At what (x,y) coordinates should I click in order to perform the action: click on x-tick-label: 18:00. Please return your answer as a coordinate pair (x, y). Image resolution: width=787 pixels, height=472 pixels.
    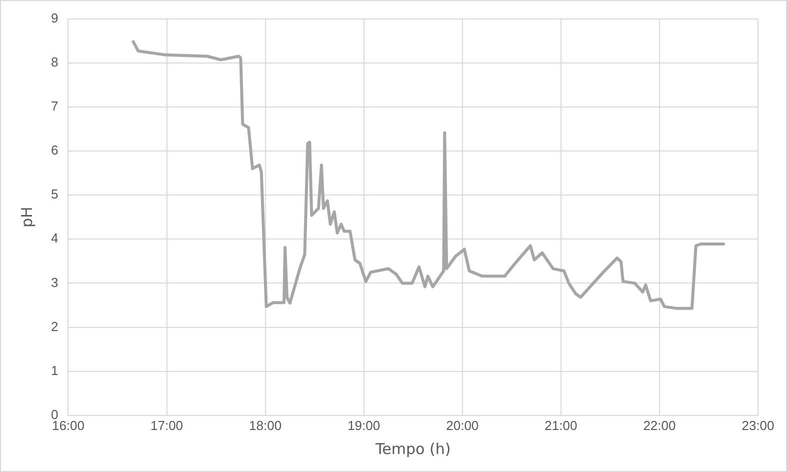
    Looking at the image, I should click on (265, 425).